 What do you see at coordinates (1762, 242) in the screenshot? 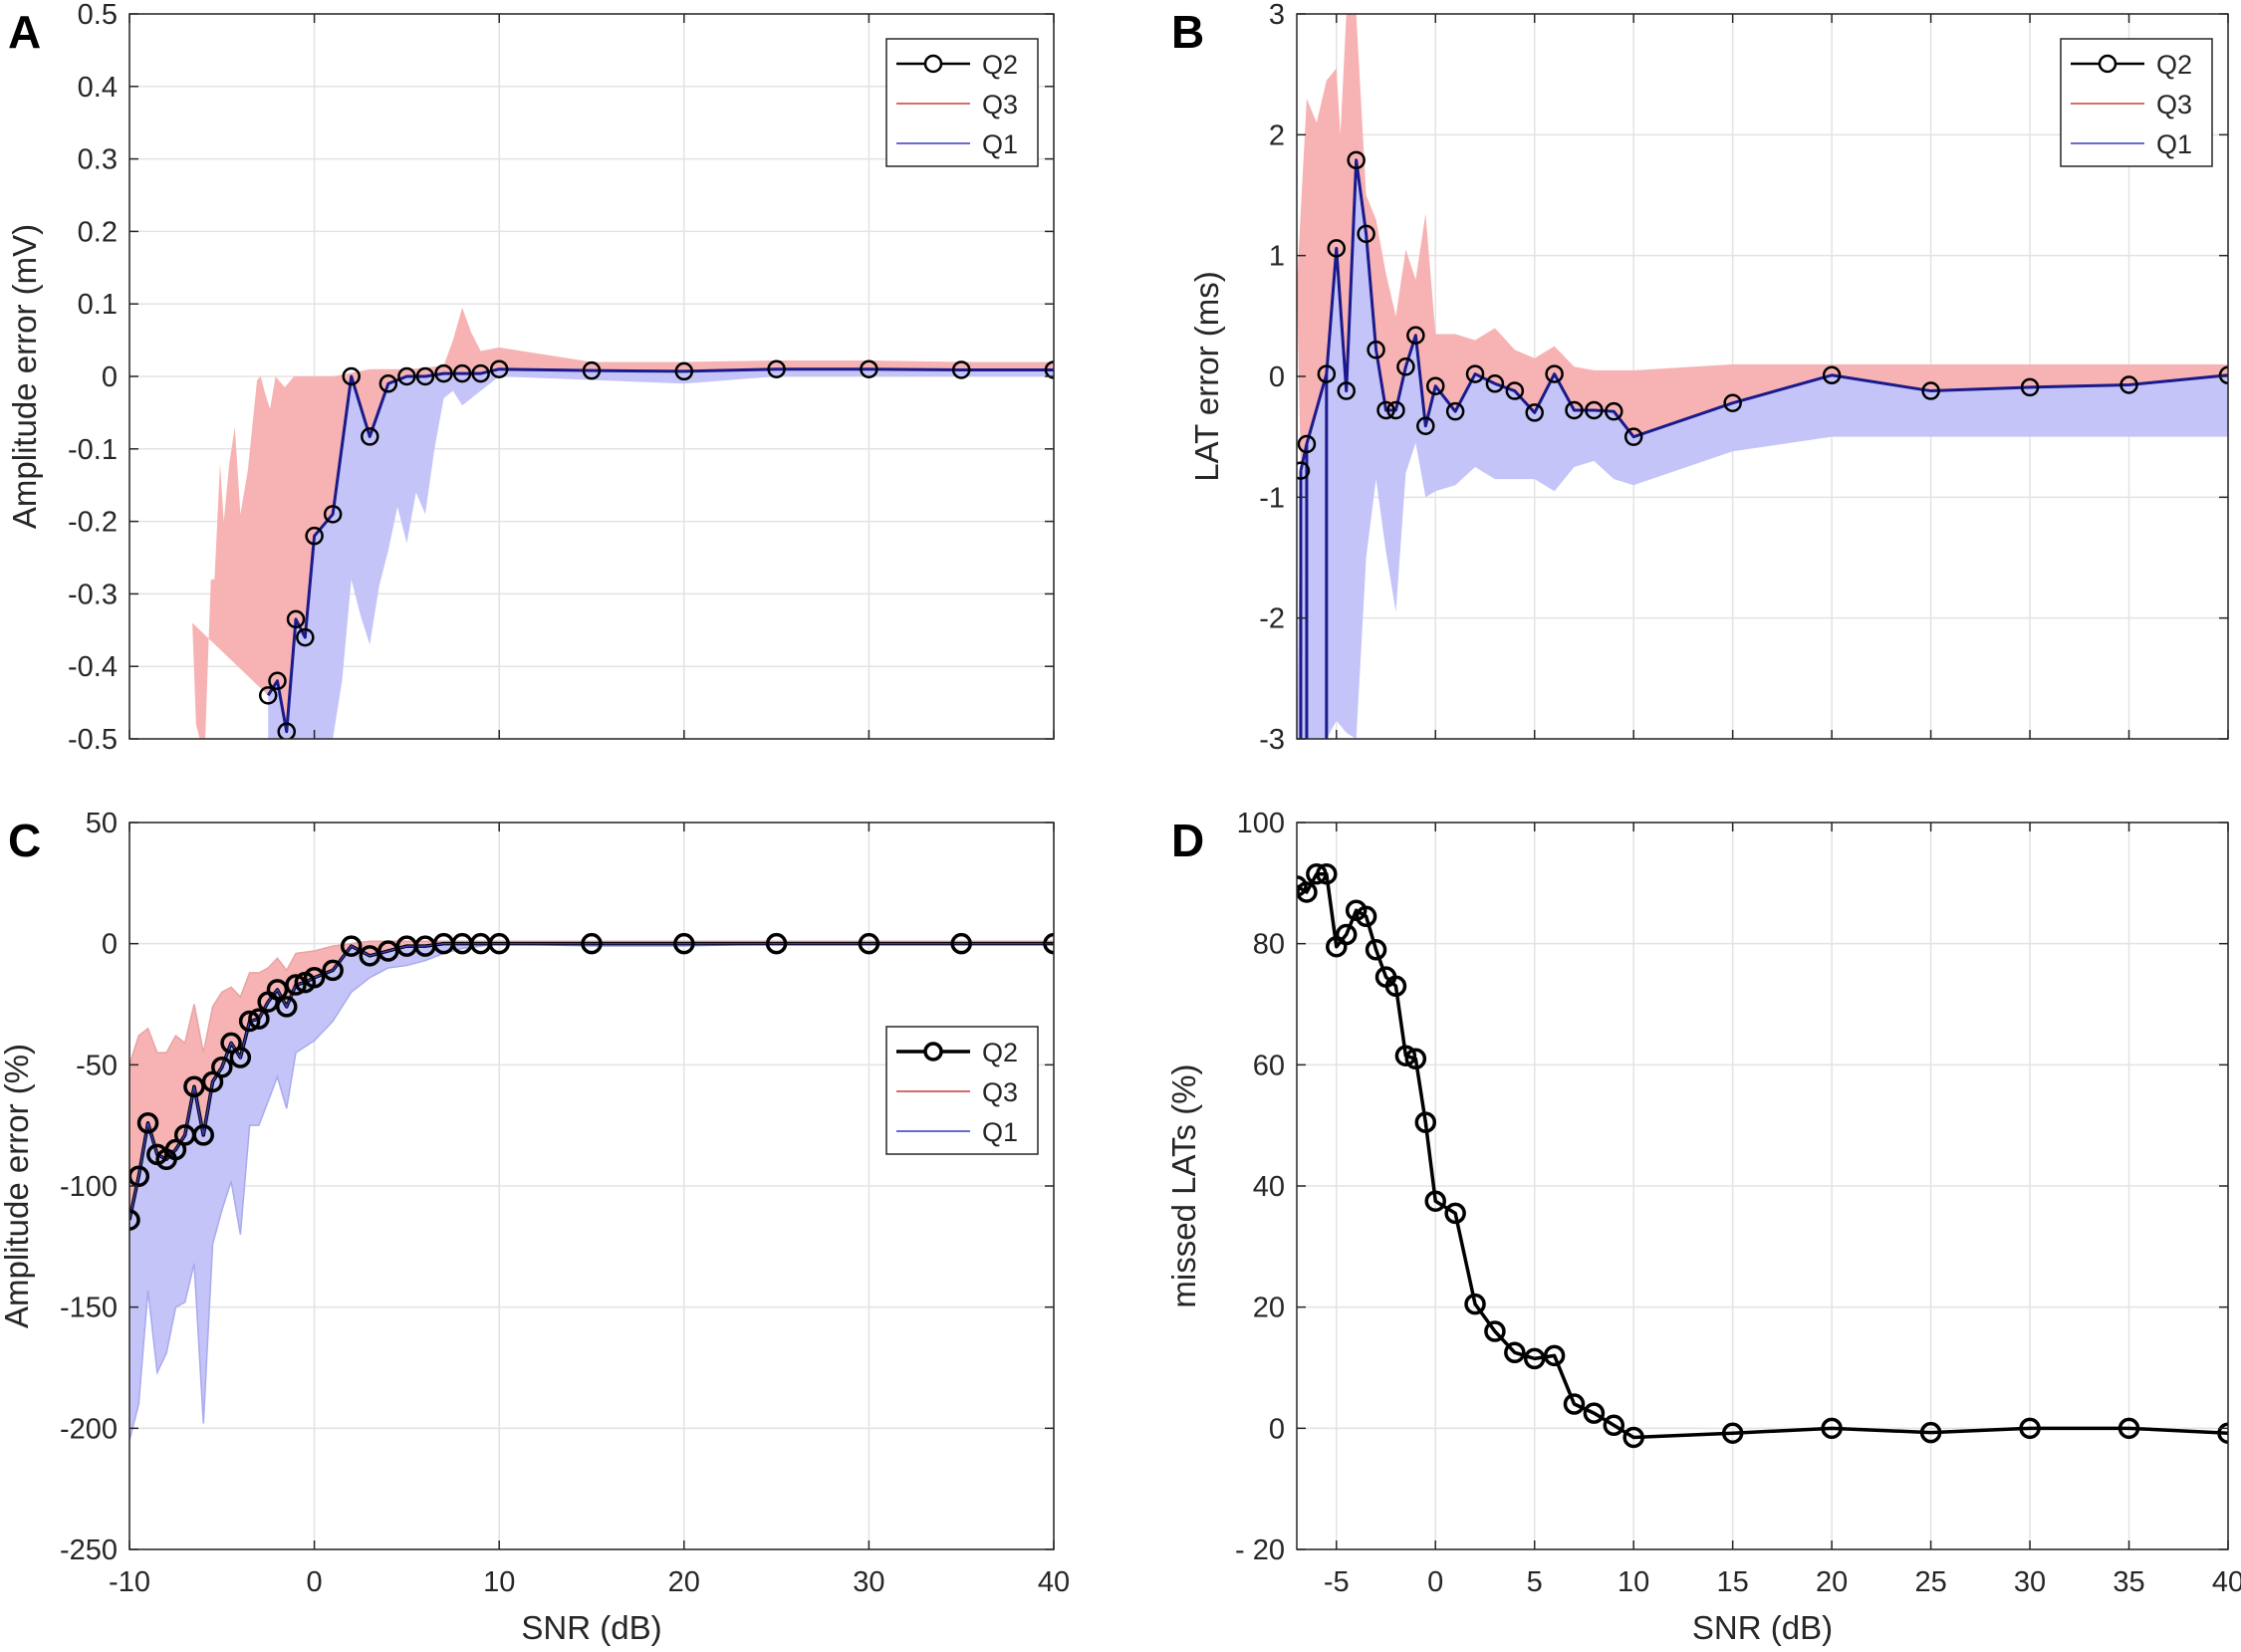
I see `q3-band` at bounding box center [1762, 242].